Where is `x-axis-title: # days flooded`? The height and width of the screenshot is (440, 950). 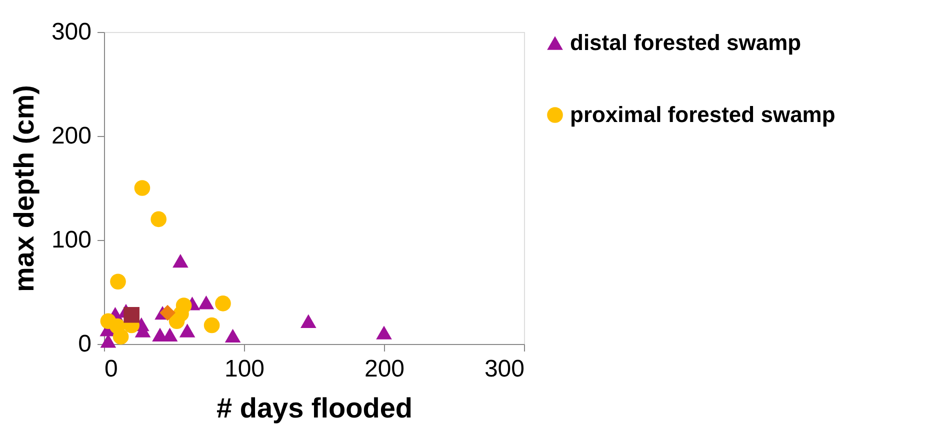 x-axis-title: # days flooded is located at coordinates (314, 408).